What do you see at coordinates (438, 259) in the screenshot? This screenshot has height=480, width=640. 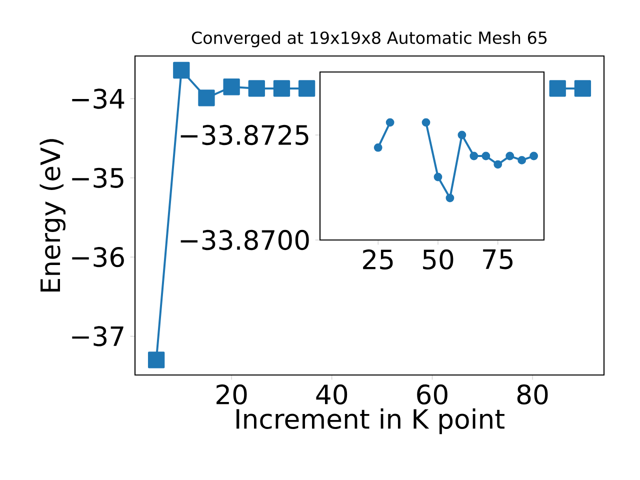 I see `x-tick-label: 50` at bounding box center [438, 259].